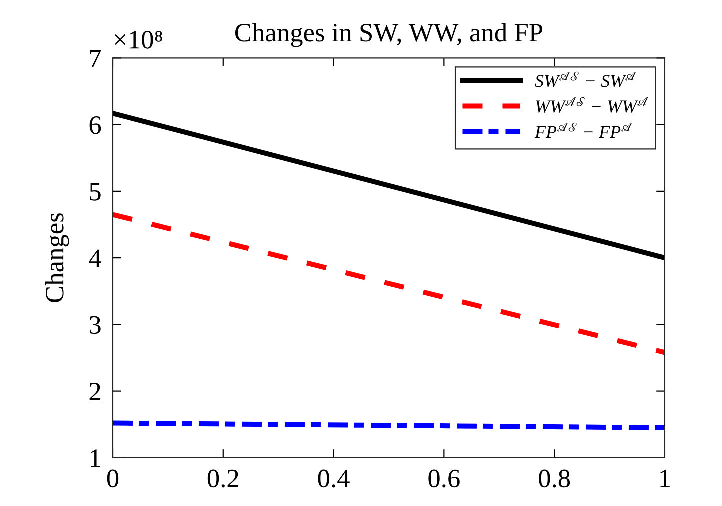  What do you see at coordinates (138, 40) in the screenshot?
I see `text: ×10⁸` at bounding box center [138, 40].